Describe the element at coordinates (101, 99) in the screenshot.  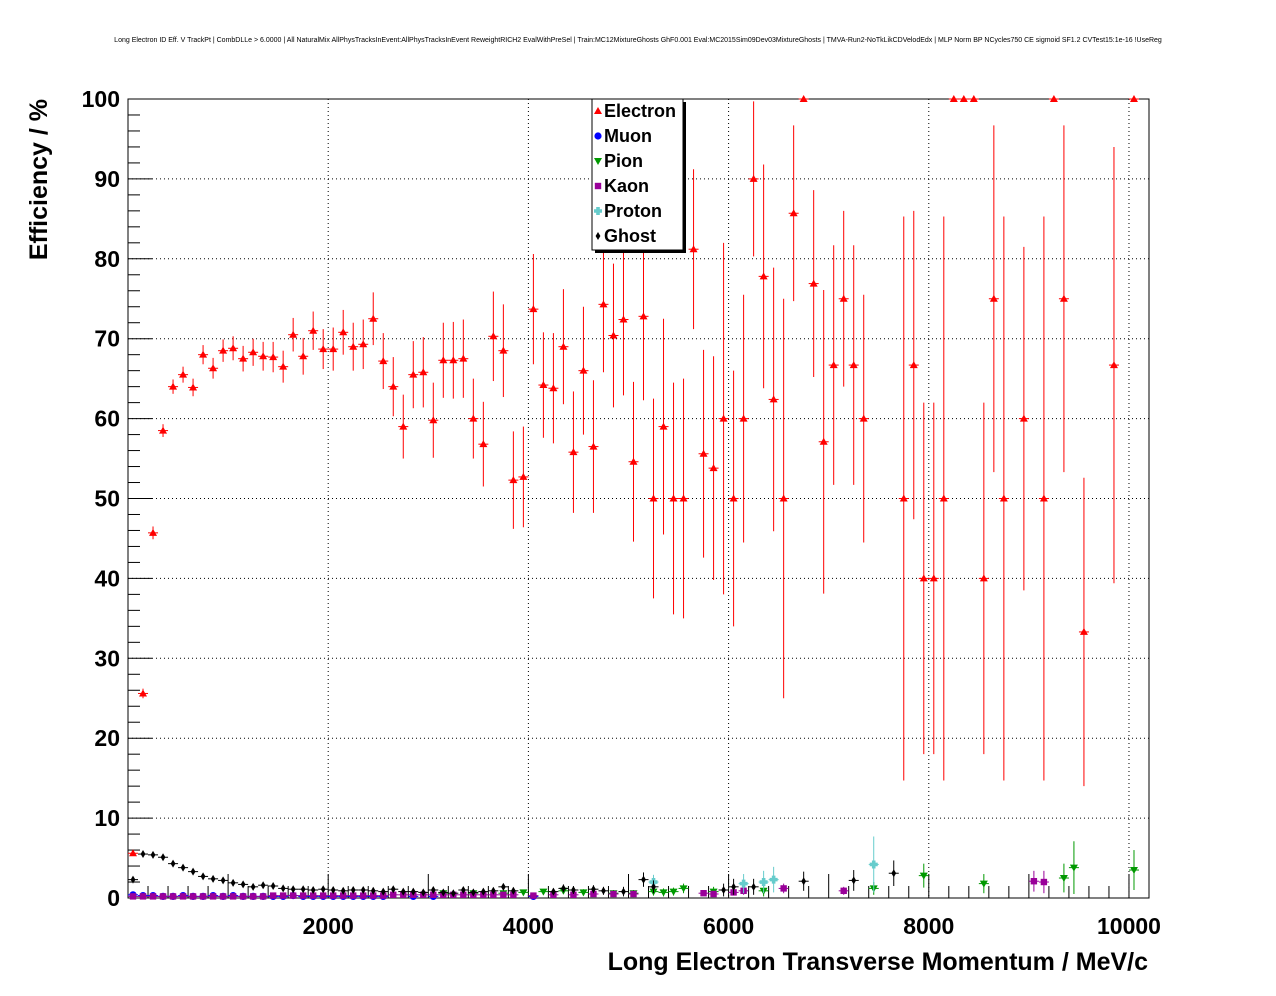
I see `y-tick-label: 100` at that location.